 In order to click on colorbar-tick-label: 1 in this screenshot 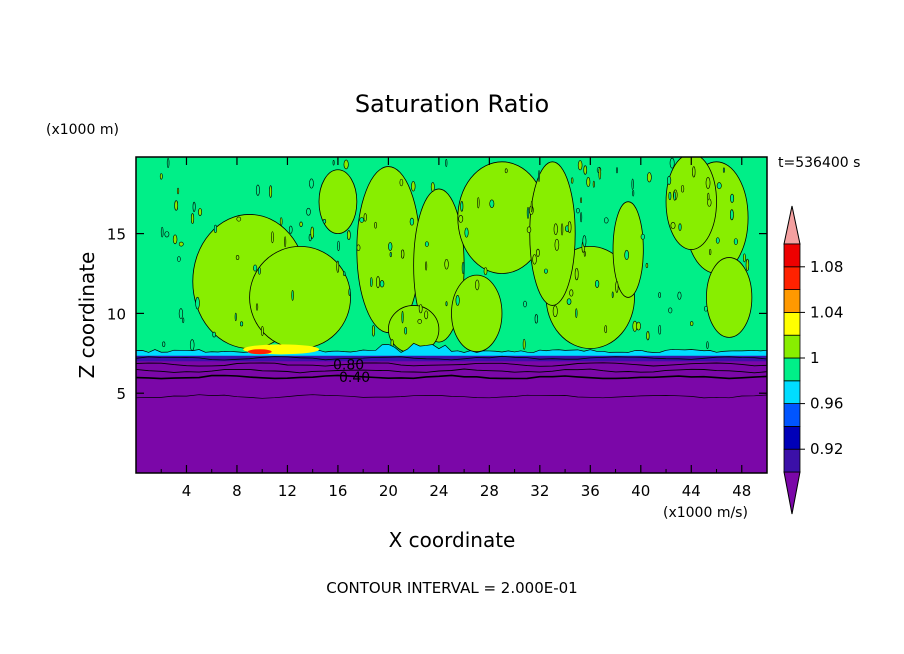, I will do `click(815, 358)`.